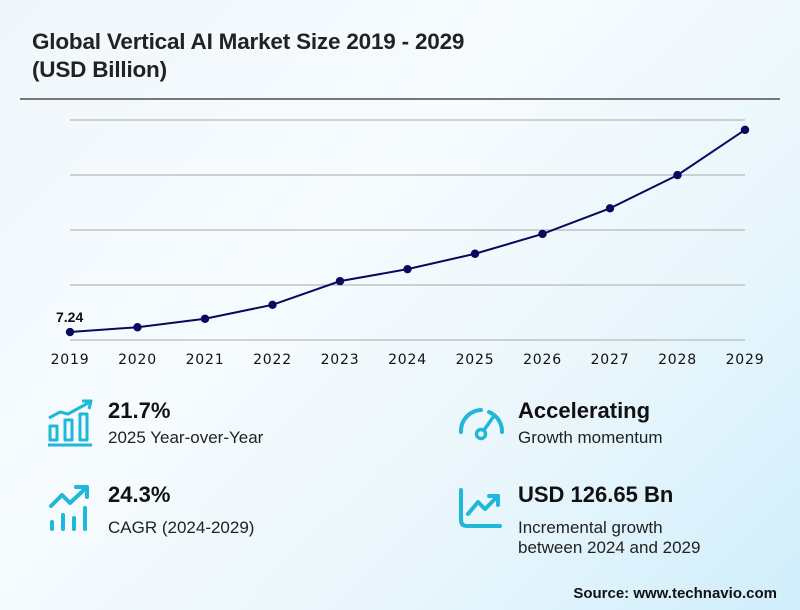  I want to click on stat-value: Accelerating, so click(584, 410).